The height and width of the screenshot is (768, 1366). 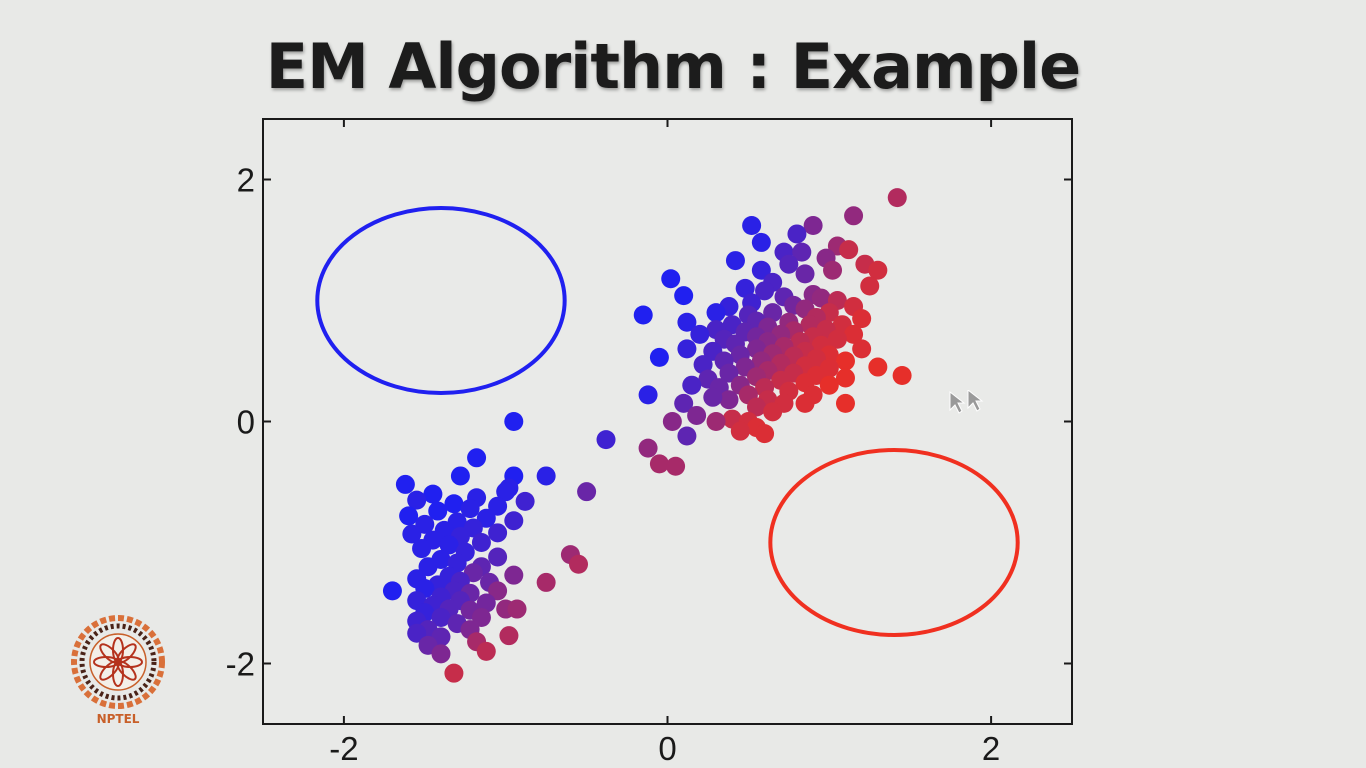 I want to click on x-tick-label: 2, so click(x=991, y=748).